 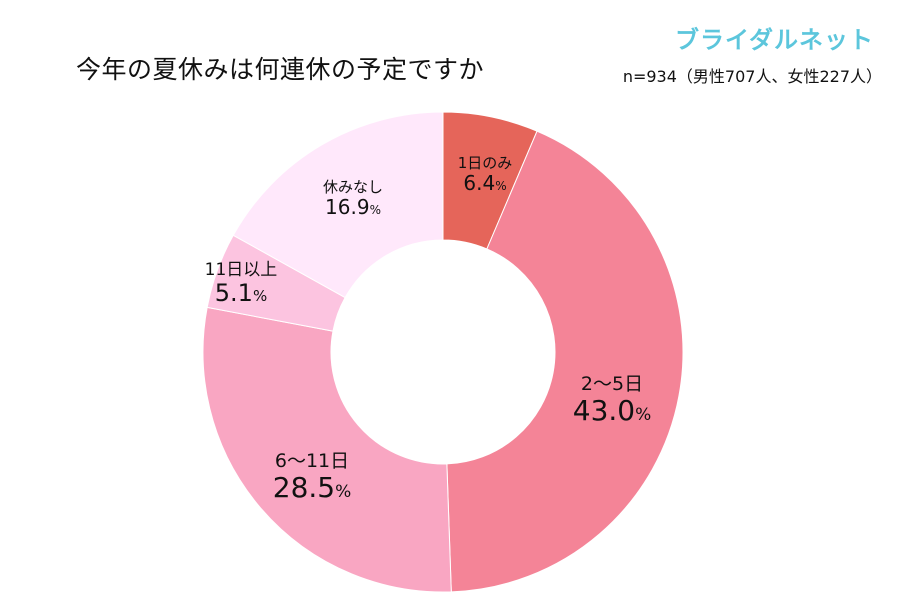 I want to click on slice-category-label: 6～11日, so click(x=312, y=461).